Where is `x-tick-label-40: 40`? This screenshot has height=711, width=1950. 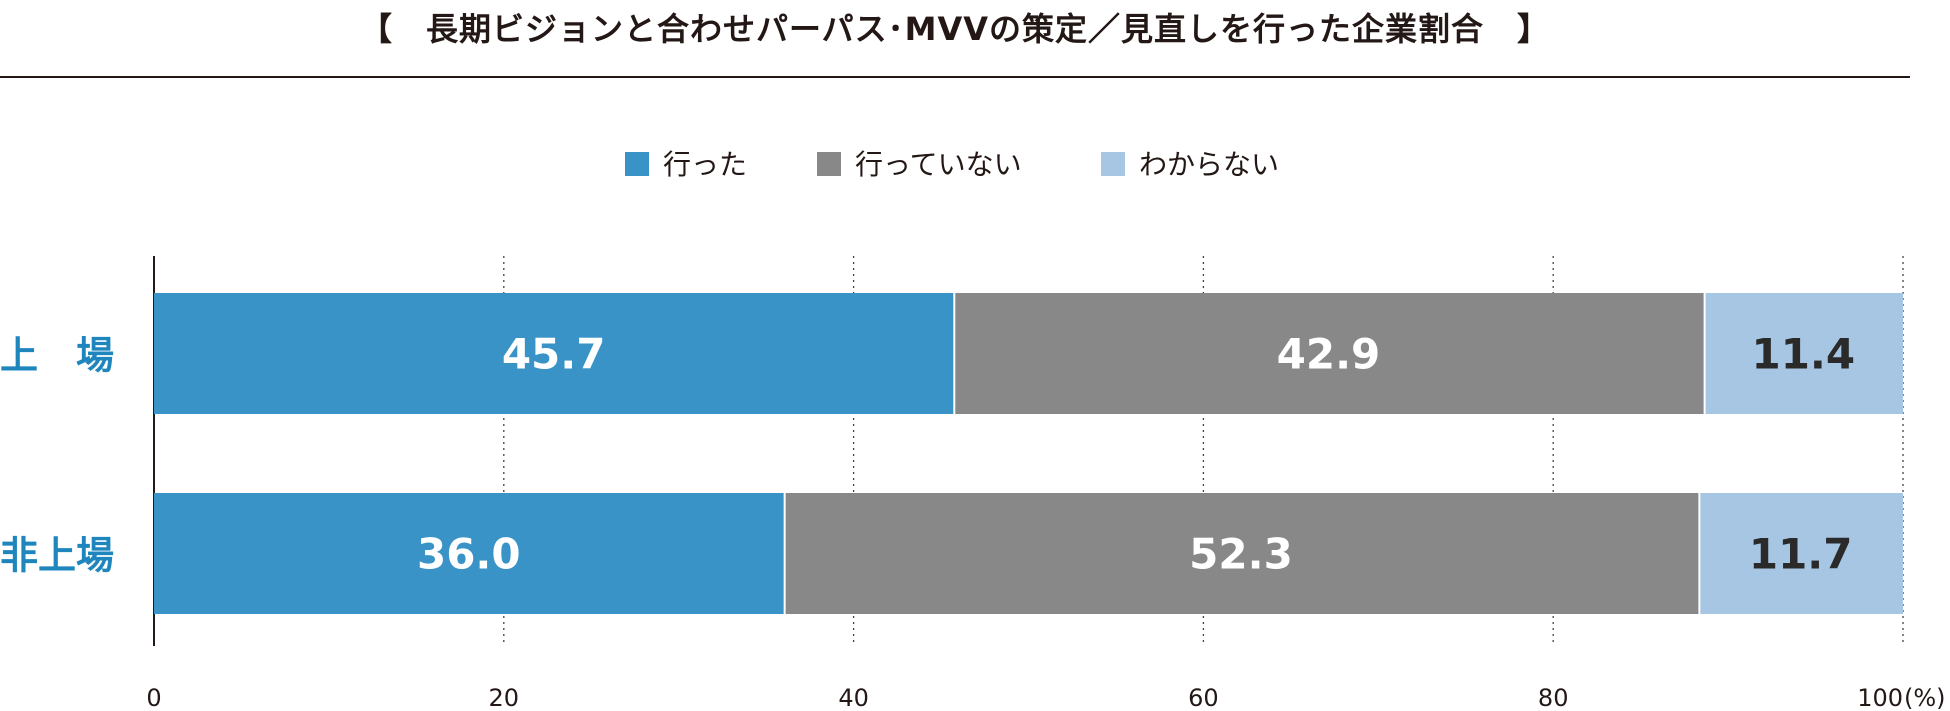
x-tick-label-40: 40 is located at coordinates (853, 697).